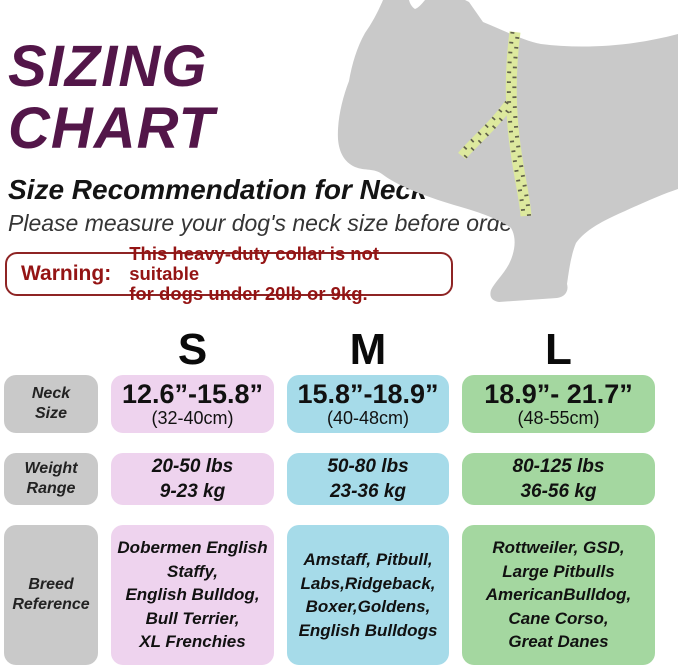 This screenshot has width=679, height=672. I want to click on weight-range-cell-l: 80-125 lbs 36-56 kg, so click(558, 479).